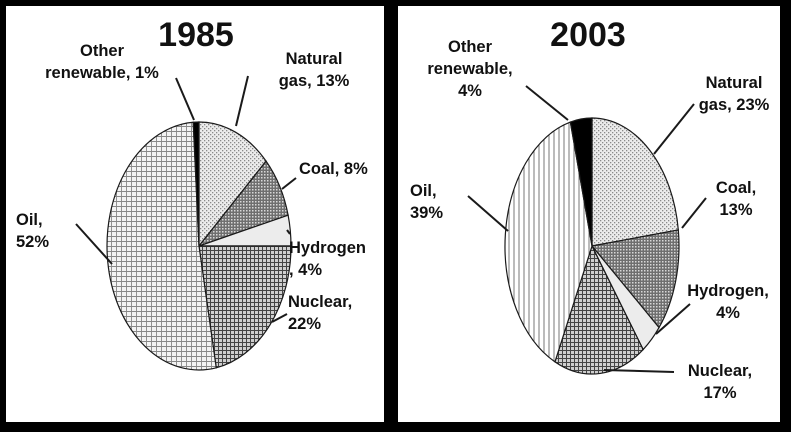  I want to click on slice-label-other-renewable-4: Other renewable, 4%, so click(469, 69).